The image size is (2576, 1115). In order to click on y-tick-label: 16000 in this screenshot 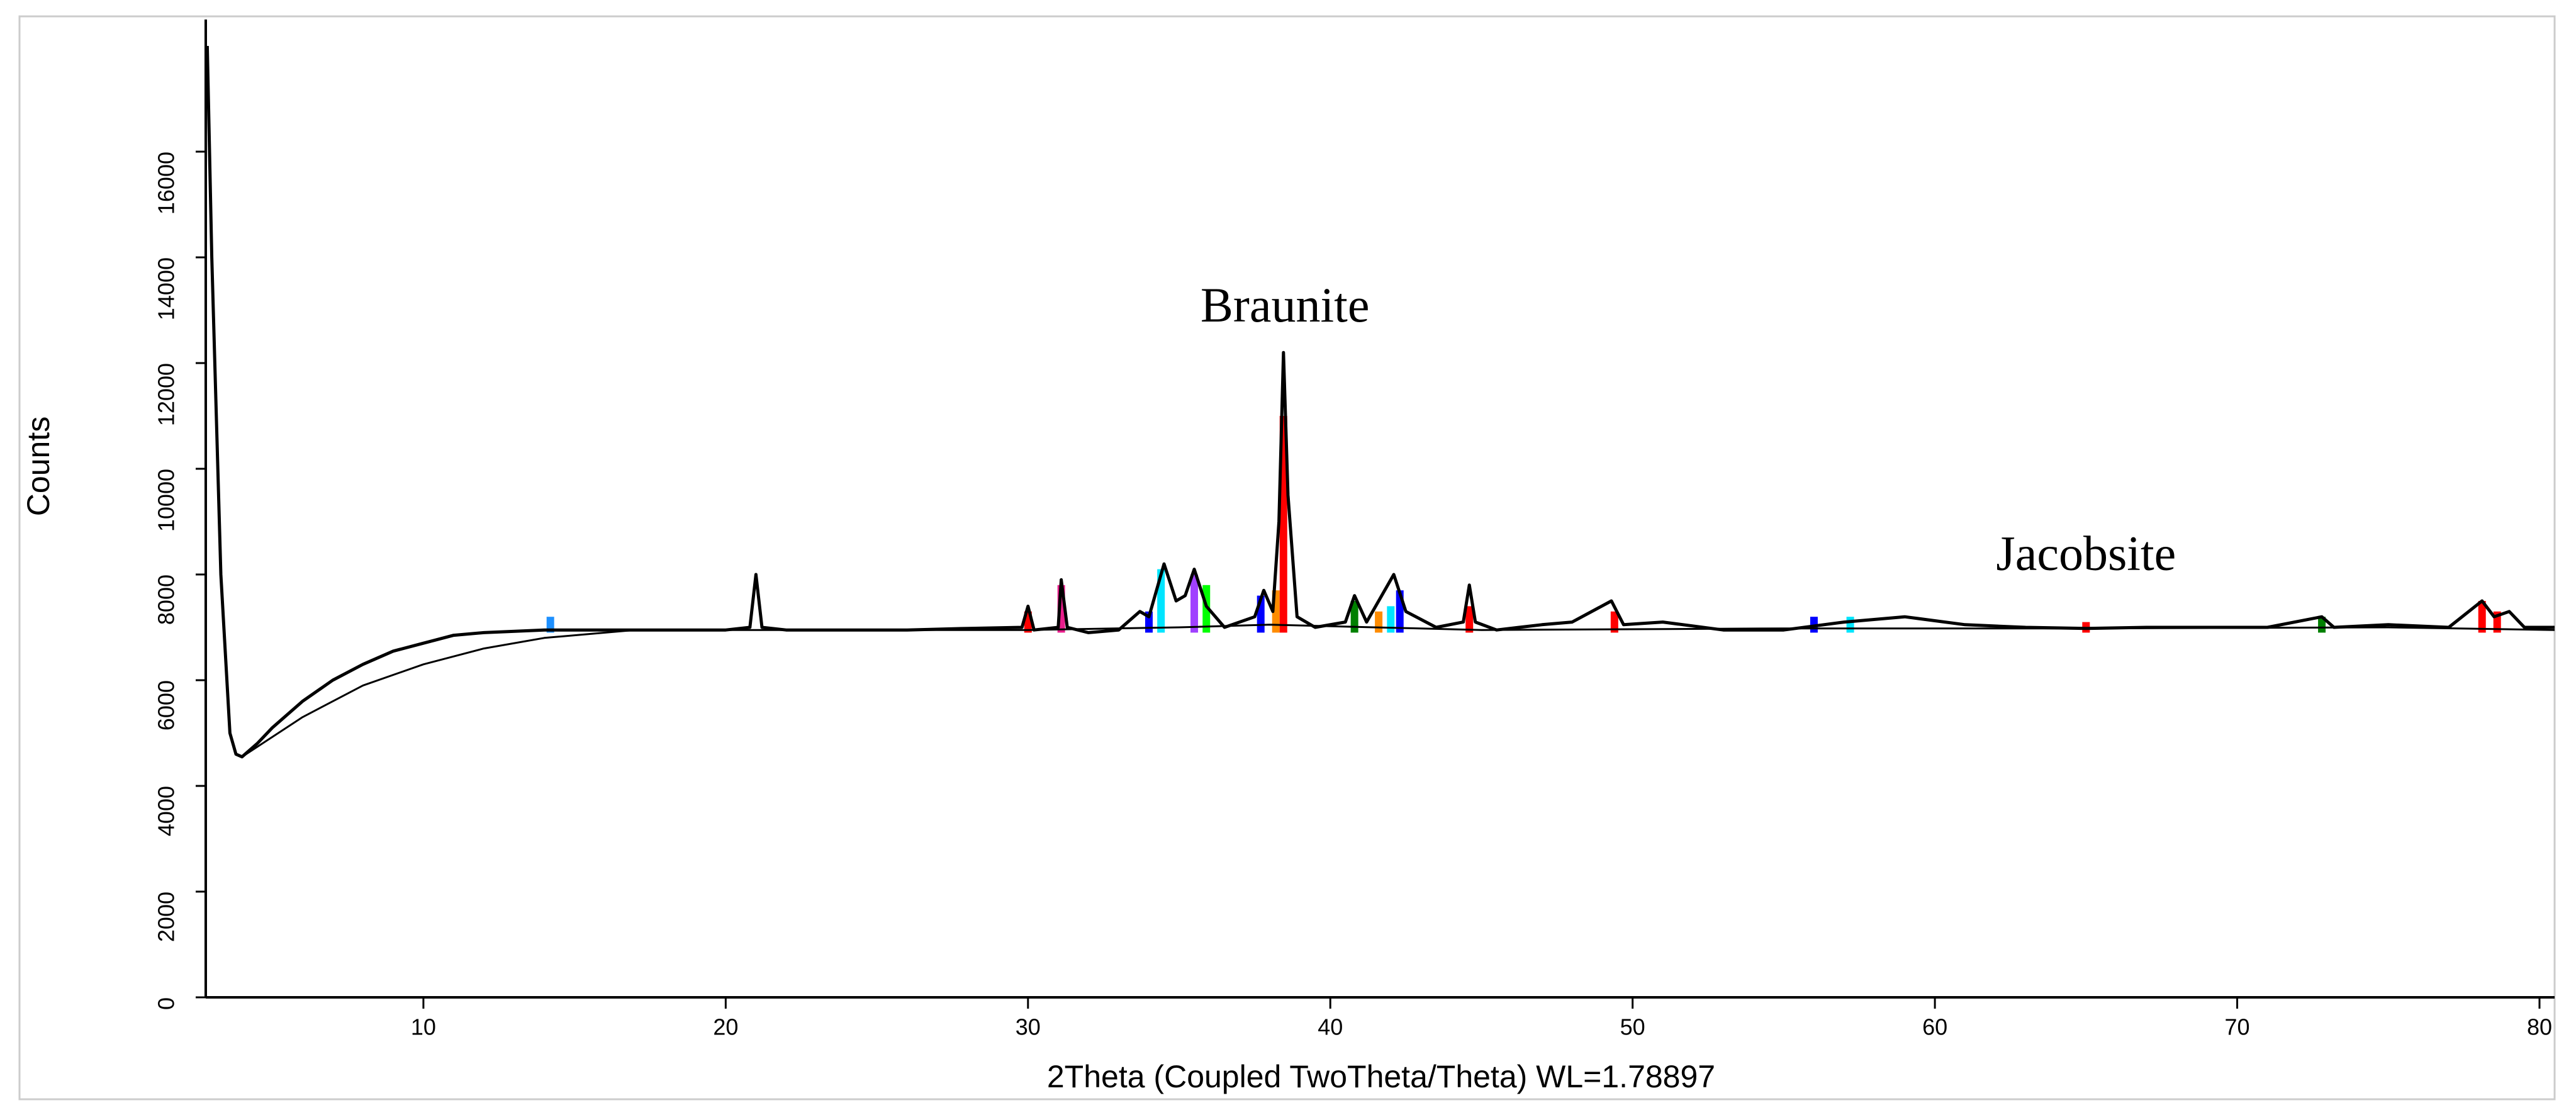, I will do `click(166, 184)`.